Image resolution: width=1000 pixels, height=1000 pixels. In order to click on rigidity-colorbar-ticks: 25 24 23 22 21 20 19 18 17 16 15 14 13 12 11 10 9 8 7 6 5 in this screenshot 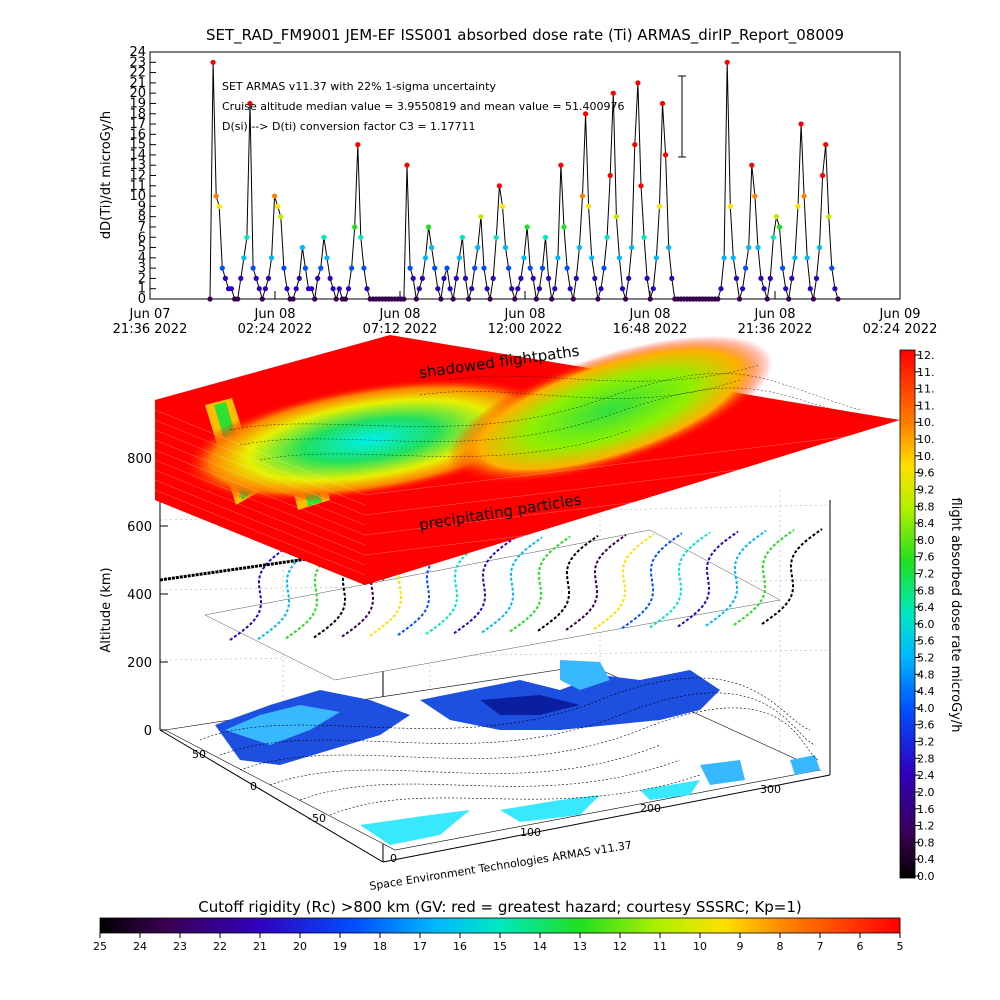, I will do `click(498, 943)`.